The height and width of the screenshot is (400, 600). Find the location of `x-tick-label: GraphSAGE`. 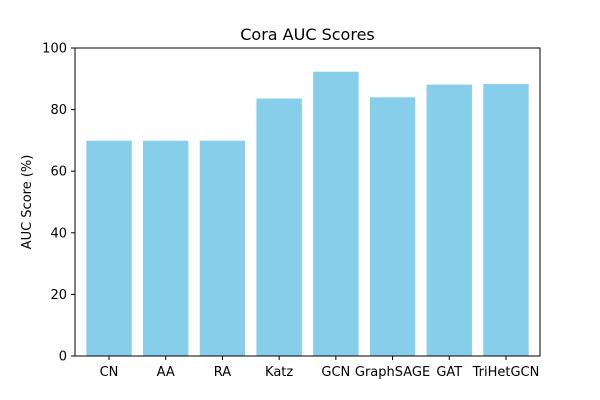

x-tick-label: GraphSAGE is located at coordinates (392, 372).